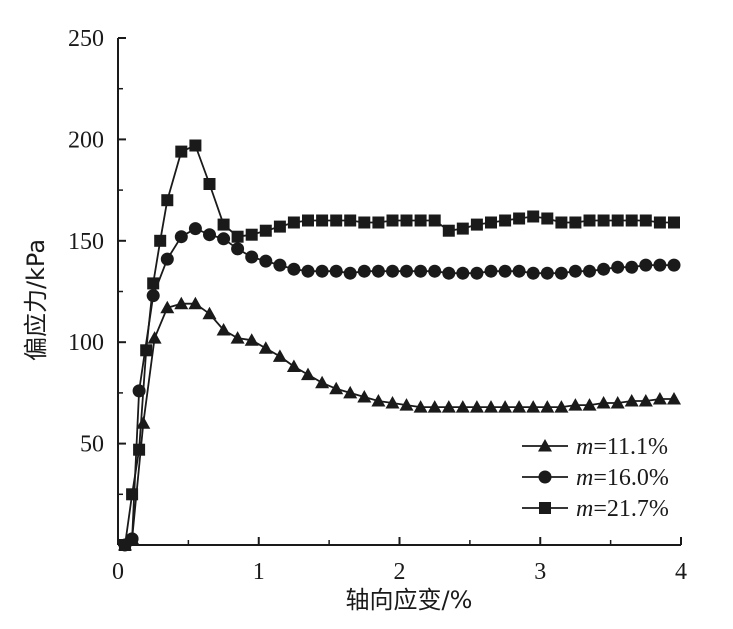 The width and height of the screenshot is (733, 629). What do you see at coordinates (622, 478) in the screenshot?
I see `legend-label: m=16.0%` at bounding box center [622, 478].